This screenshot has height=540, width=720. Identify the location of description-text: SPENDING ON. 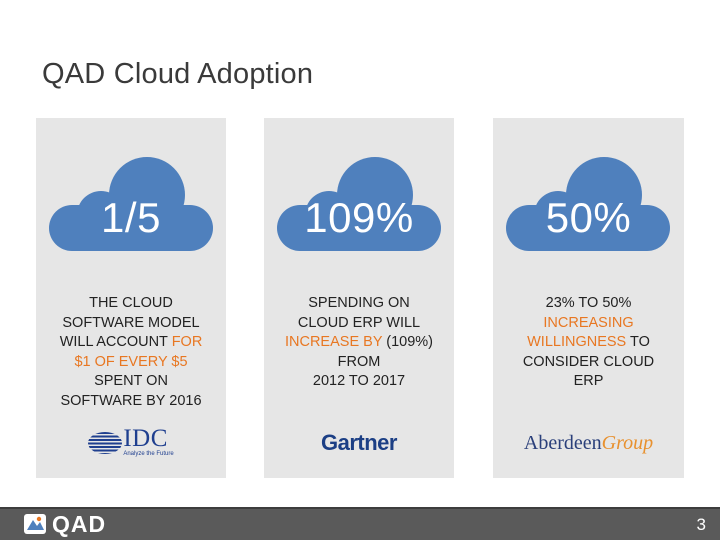
(359, 303).